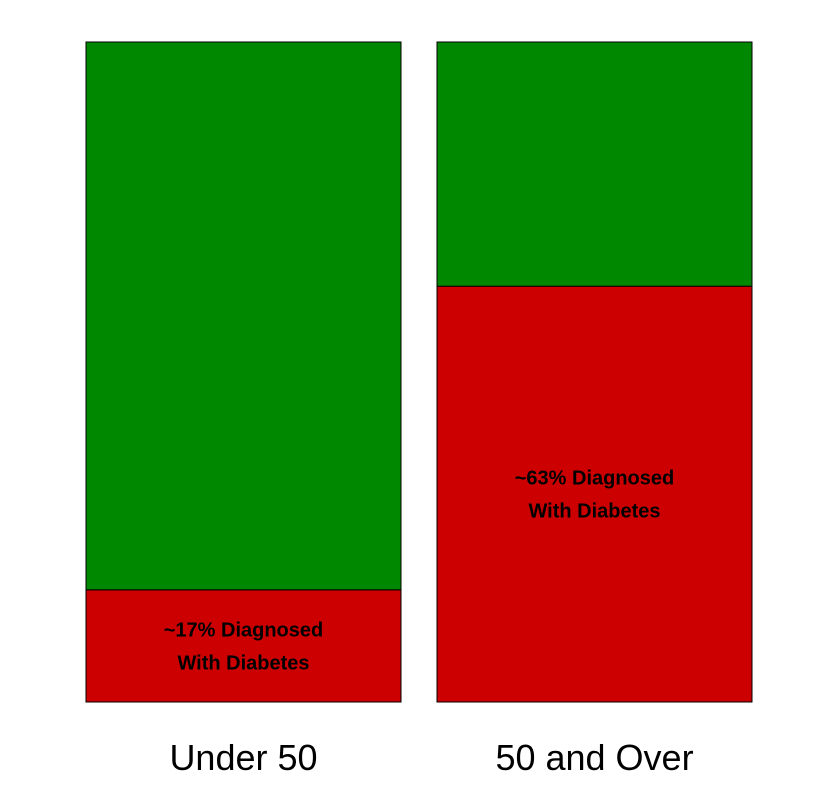  Describe the element at coordinates (244, 630) in the screenshot. I see `data-label-line: ~17% Diagnosed` at that location.